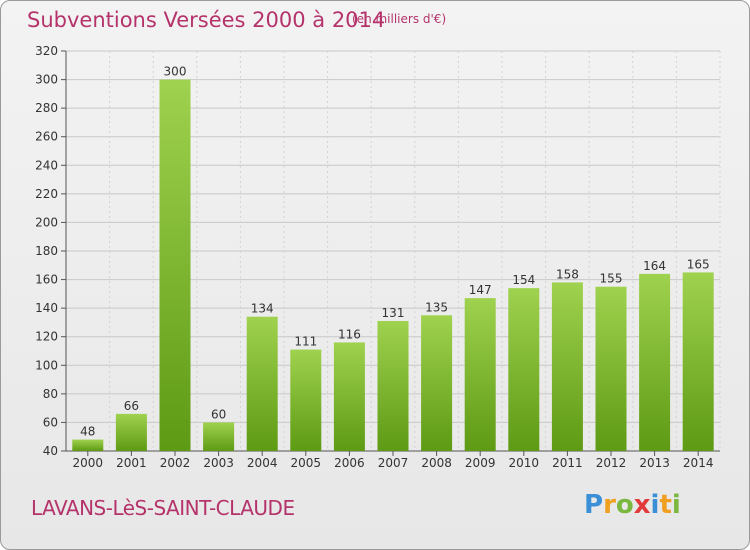 The height and width of the screenshot is (550, 750). What do you see at coordinates (349, 463) in the screenshot?
I see `x-tick-label: 2006` at bounding box center [349, 463].